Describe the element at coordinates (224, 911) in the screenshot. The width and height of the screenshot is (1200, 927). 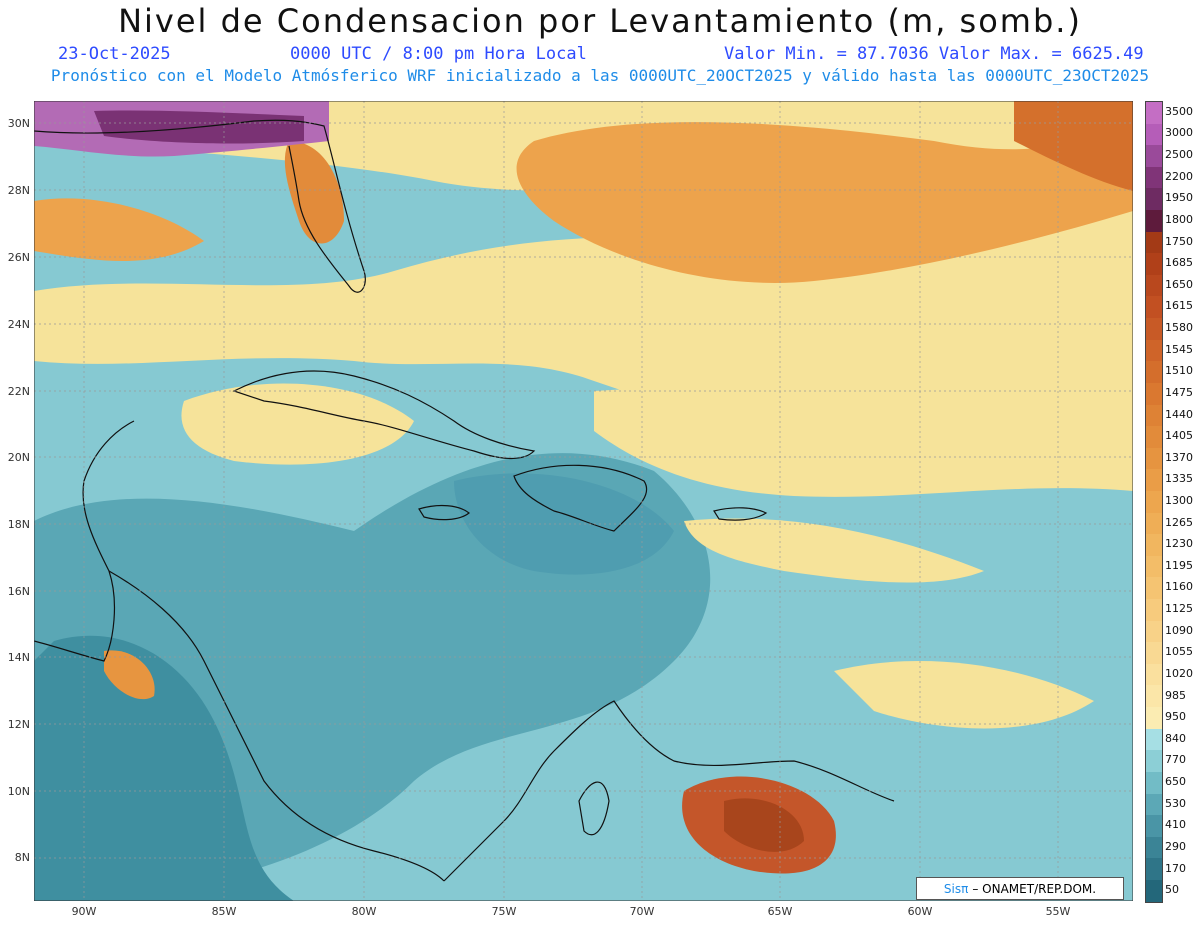
I see `lon-label: 85W` at that location.